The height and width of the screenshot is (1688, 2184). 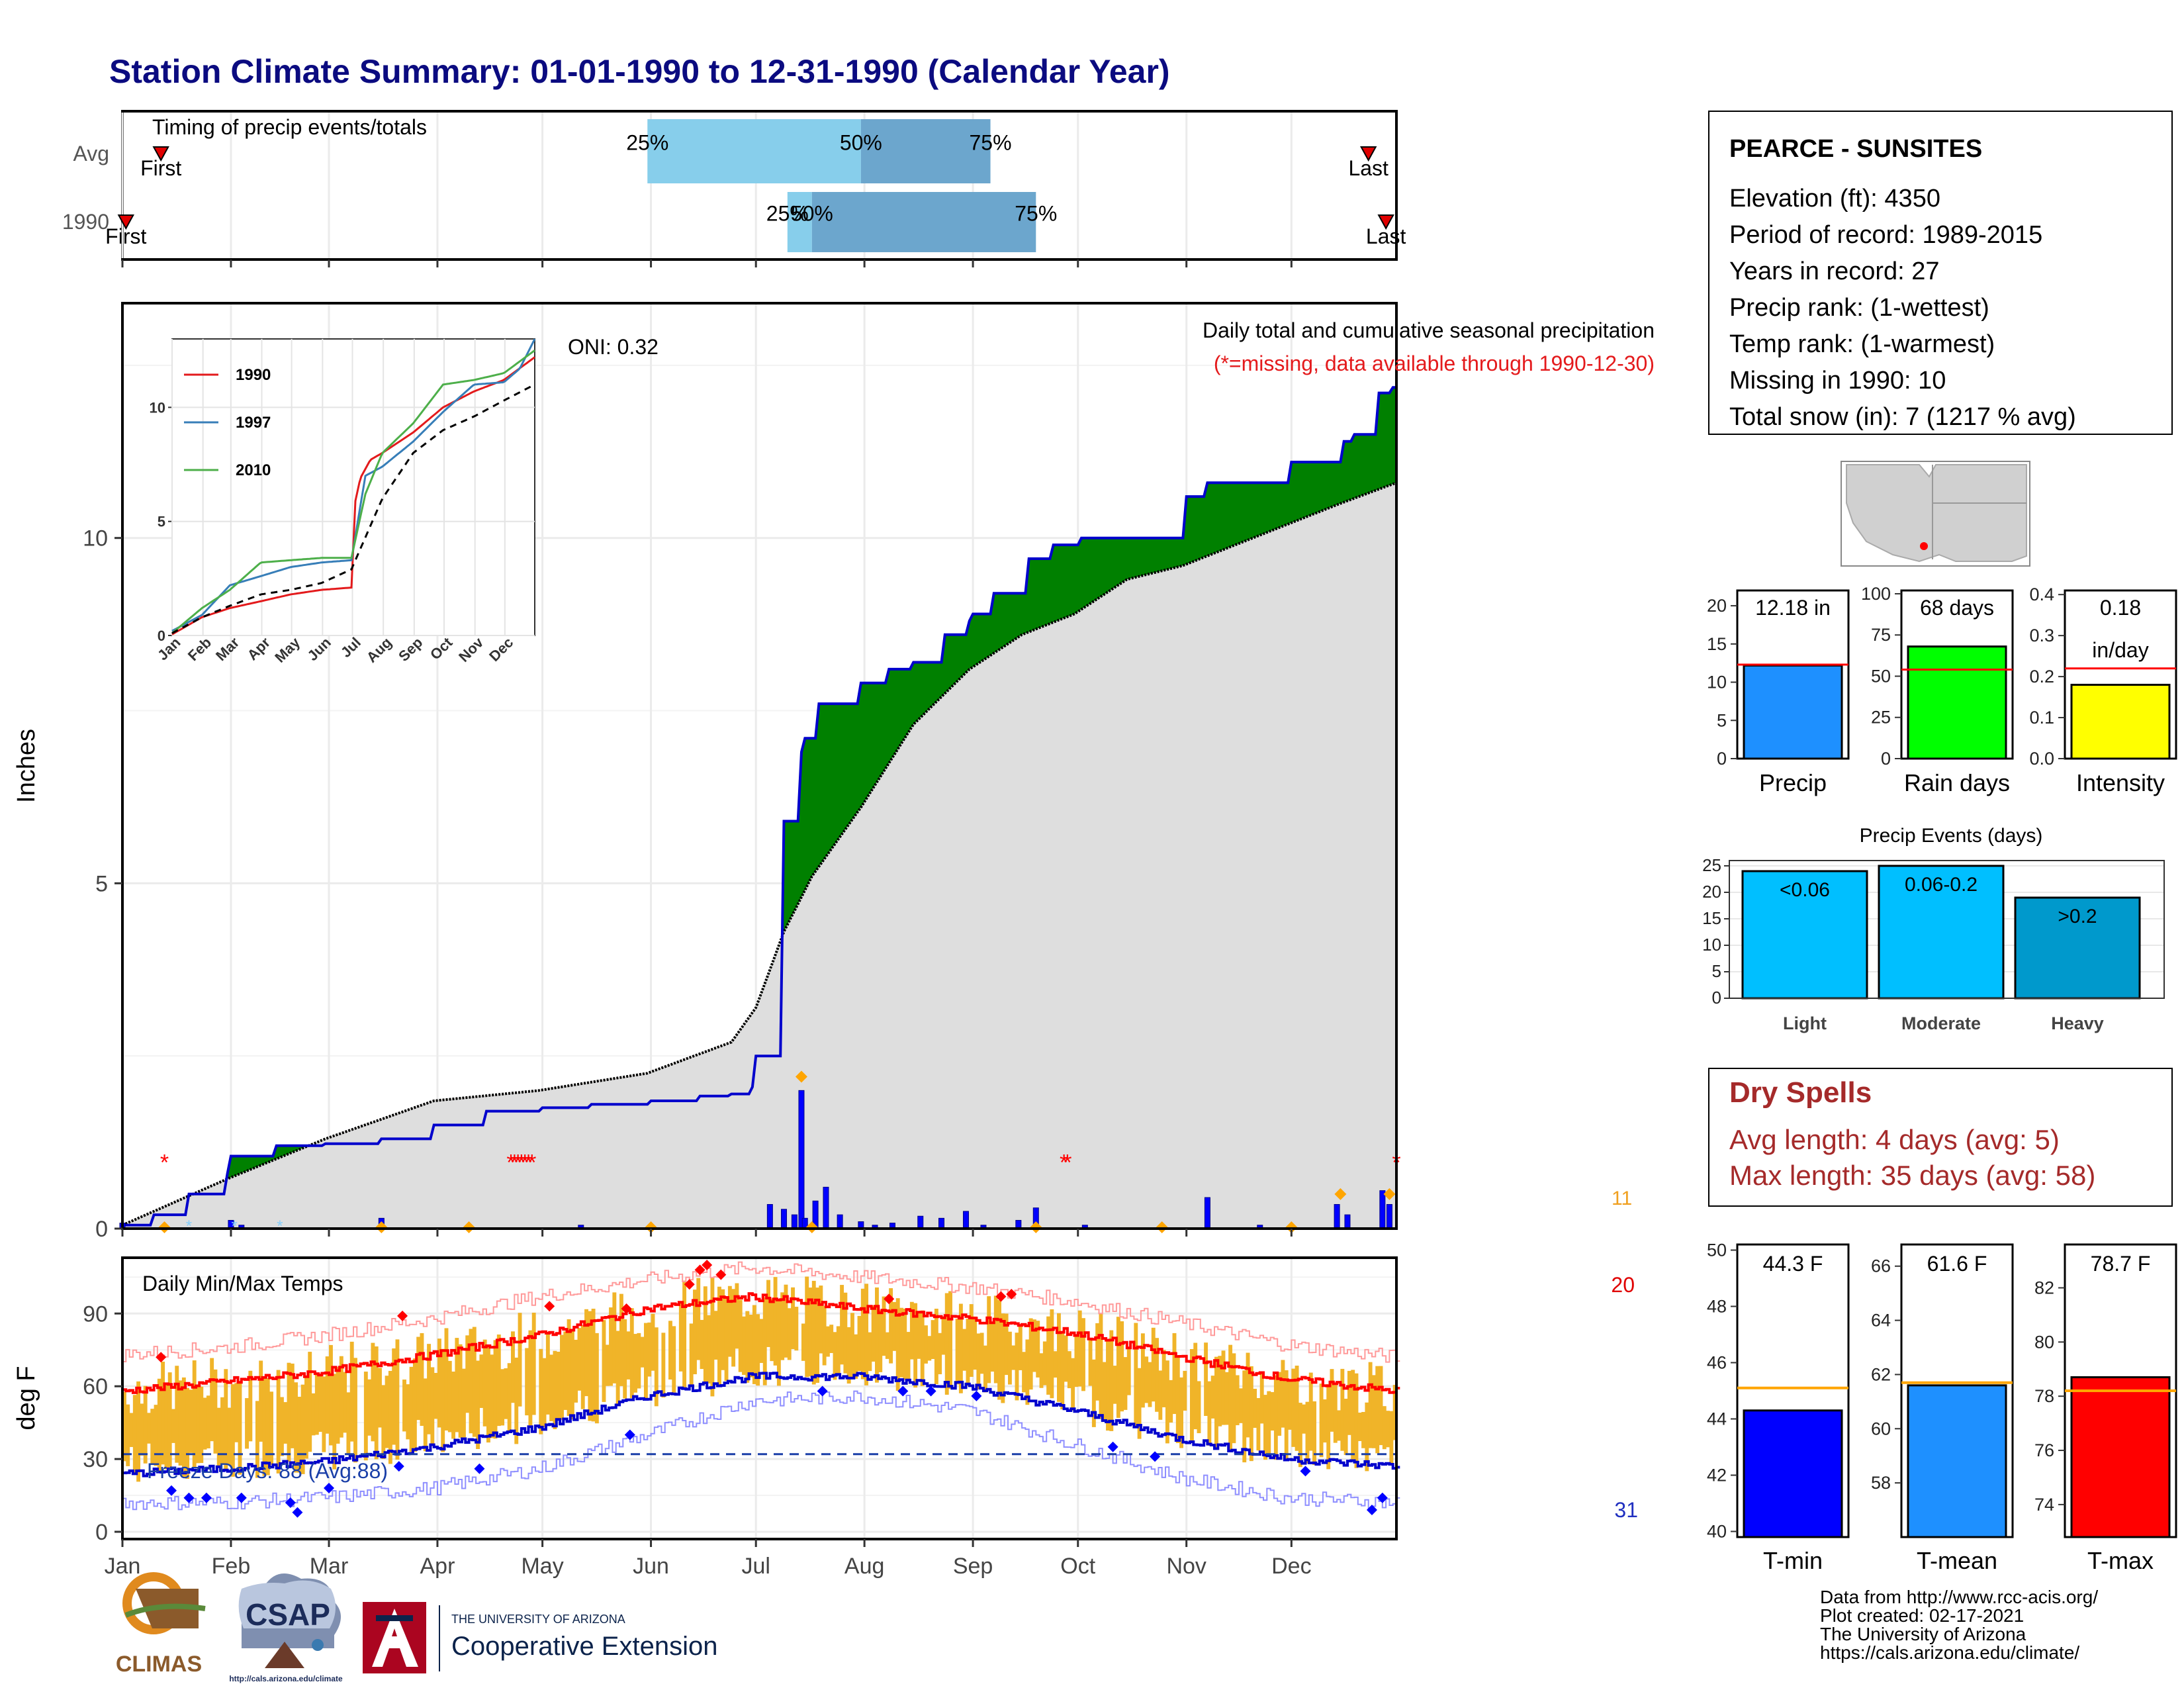 I want to click on mini-value-label-unit: in/day, so click(x=2120, y=650).